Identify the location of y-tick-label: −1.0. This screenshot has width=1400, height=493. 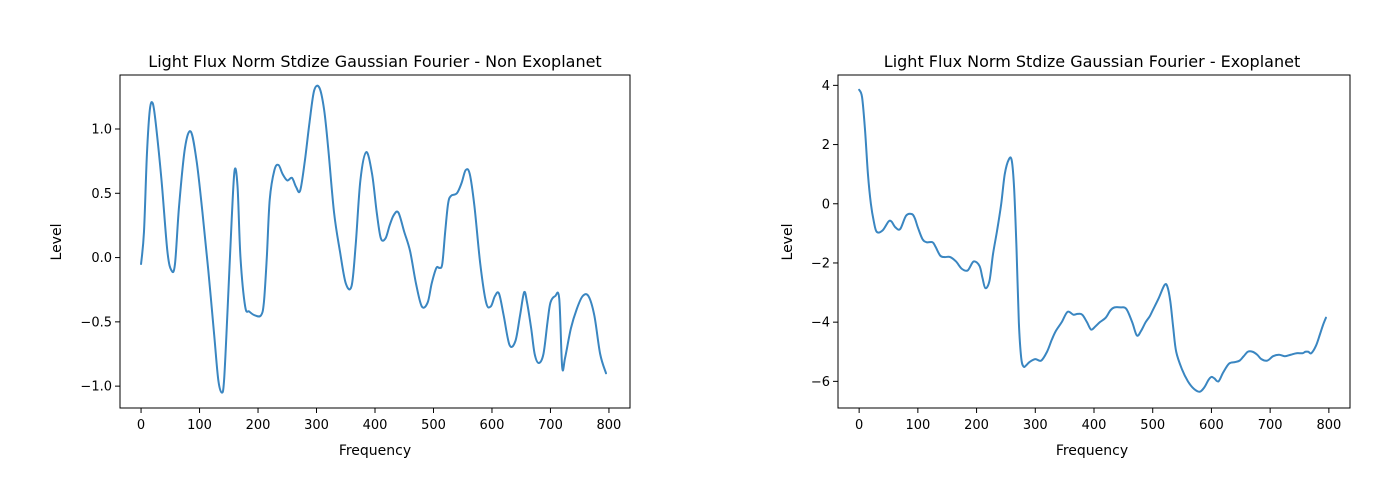
(96, 387).